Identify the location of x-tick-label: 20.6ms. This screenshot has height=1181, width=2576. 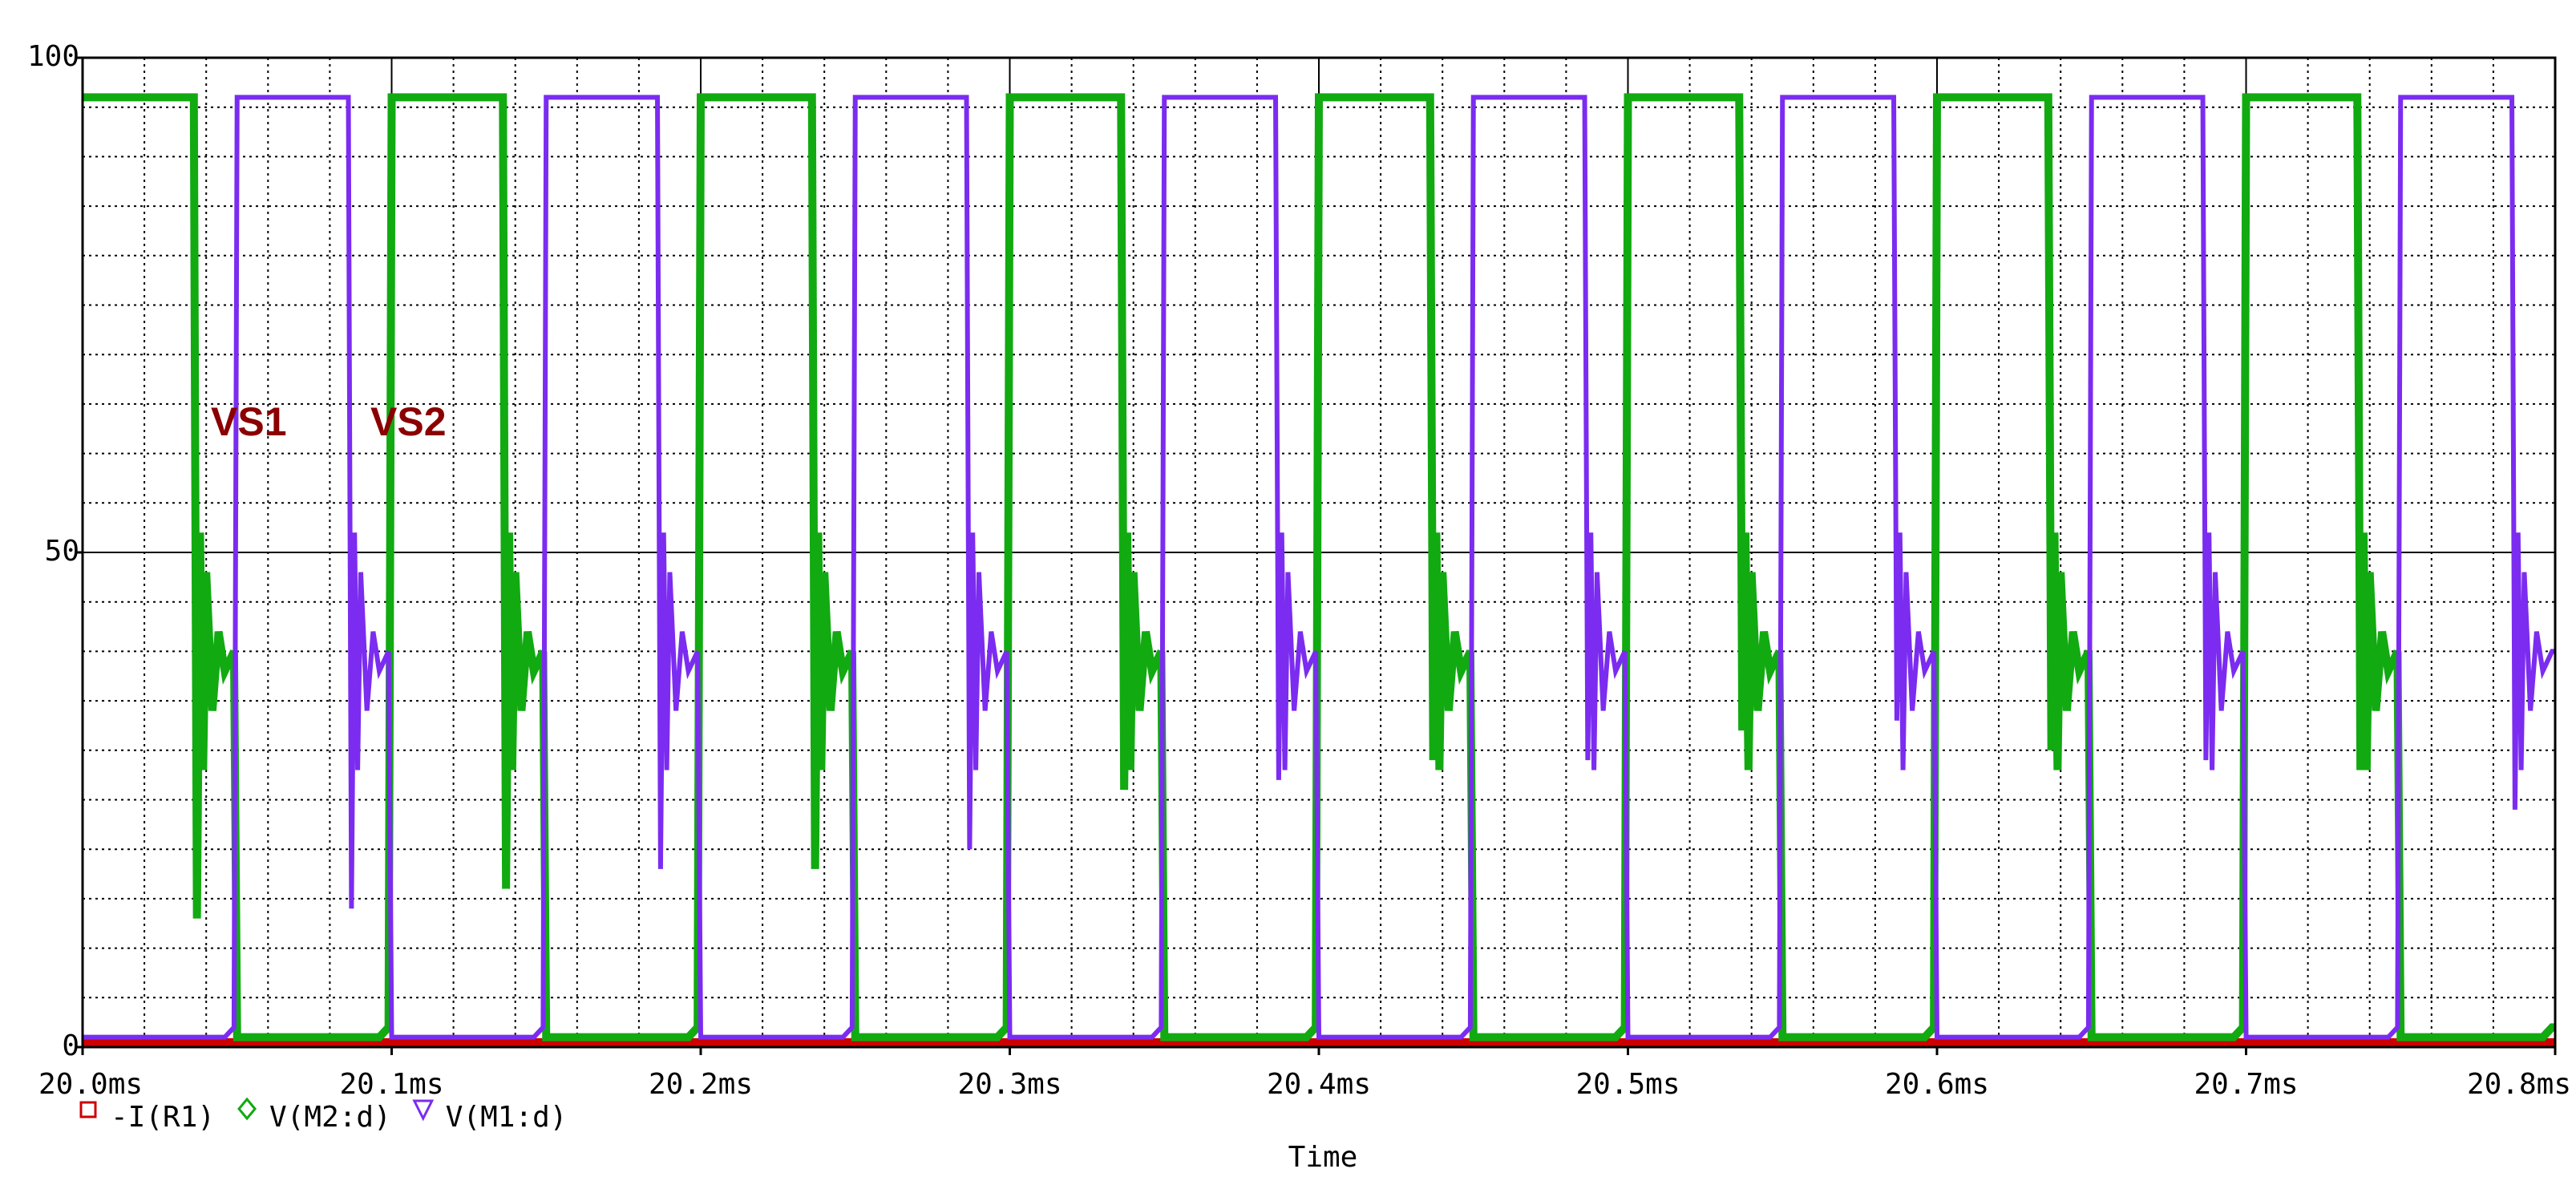
(1937, 1084).